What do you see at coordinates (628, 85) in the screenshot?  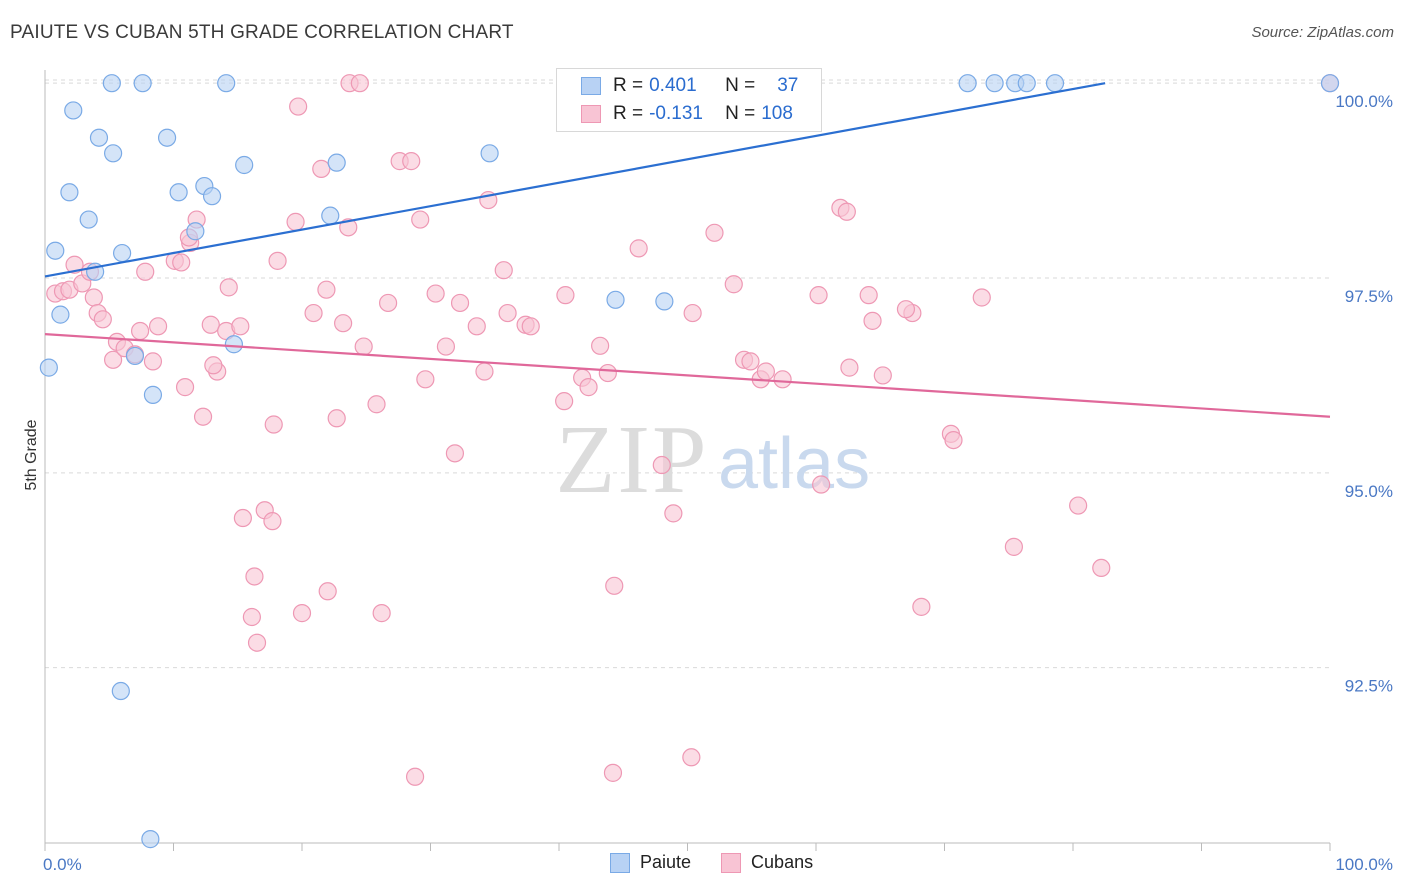 I see `legend-r-label: R =` at bounding box center [628, 85].